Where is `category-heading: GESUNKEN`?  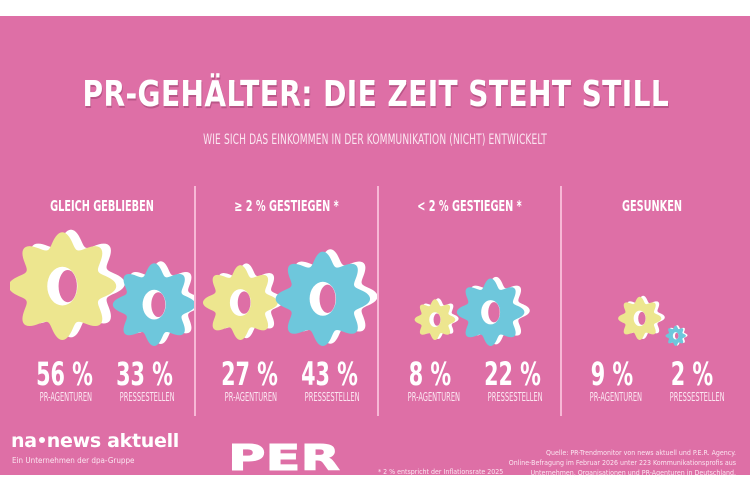
category-heading: GESUNKEN is located at coordinates (652, 206).